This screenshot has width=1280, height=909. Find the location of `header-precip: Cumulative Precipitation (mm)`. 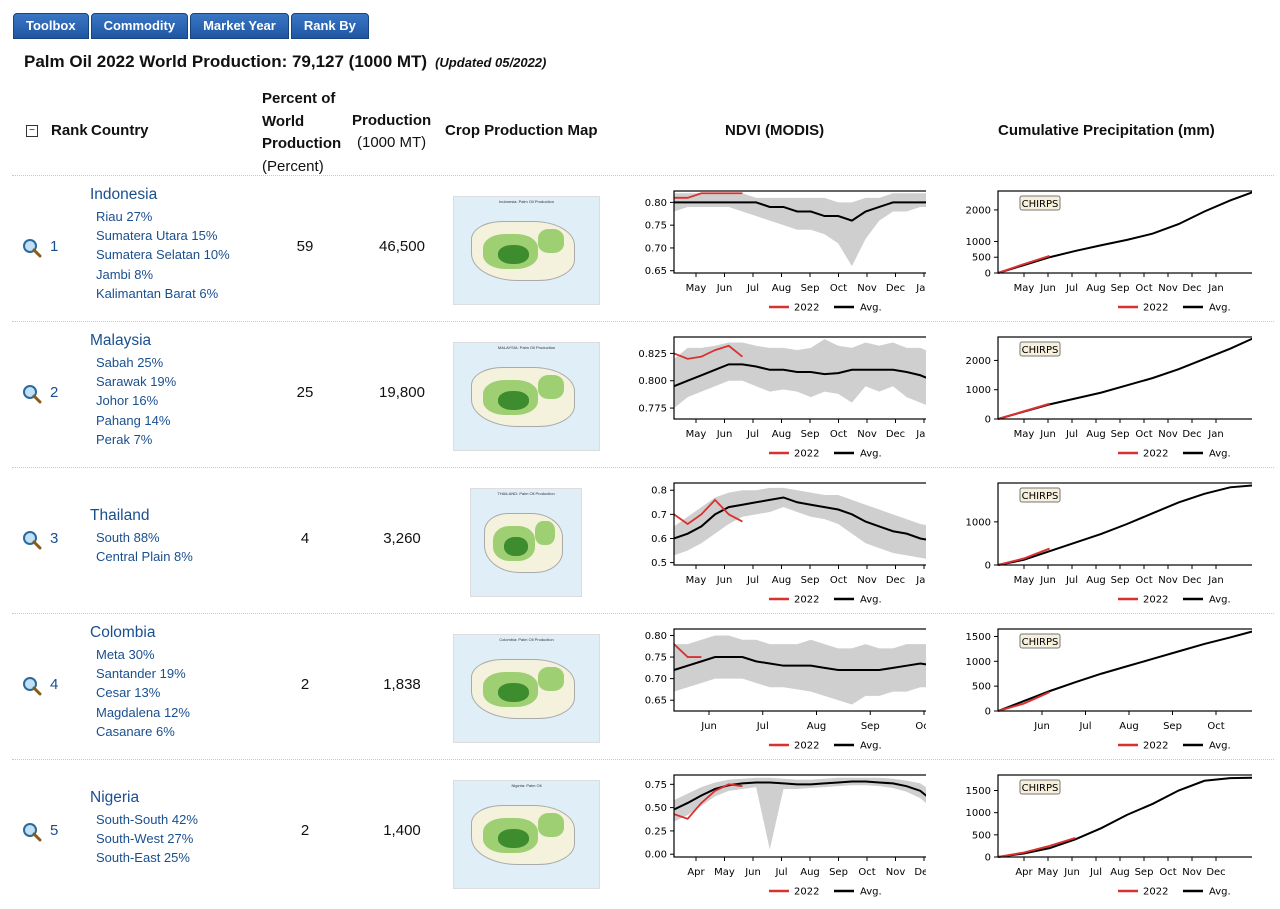

header-precip: Cumulative Precipitation (mm) is located at coordinates (1106, 130).